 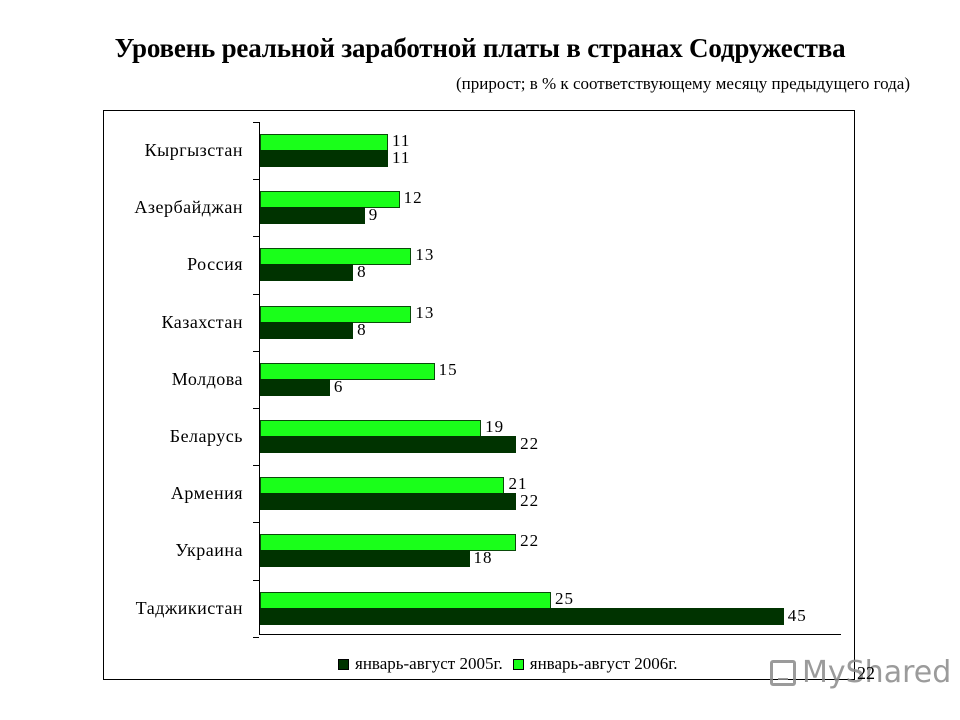 What do you see at coordinates (530, 541) in the screenshot?
I see `value-label-2006: 22` at bounding box center [530, 541].